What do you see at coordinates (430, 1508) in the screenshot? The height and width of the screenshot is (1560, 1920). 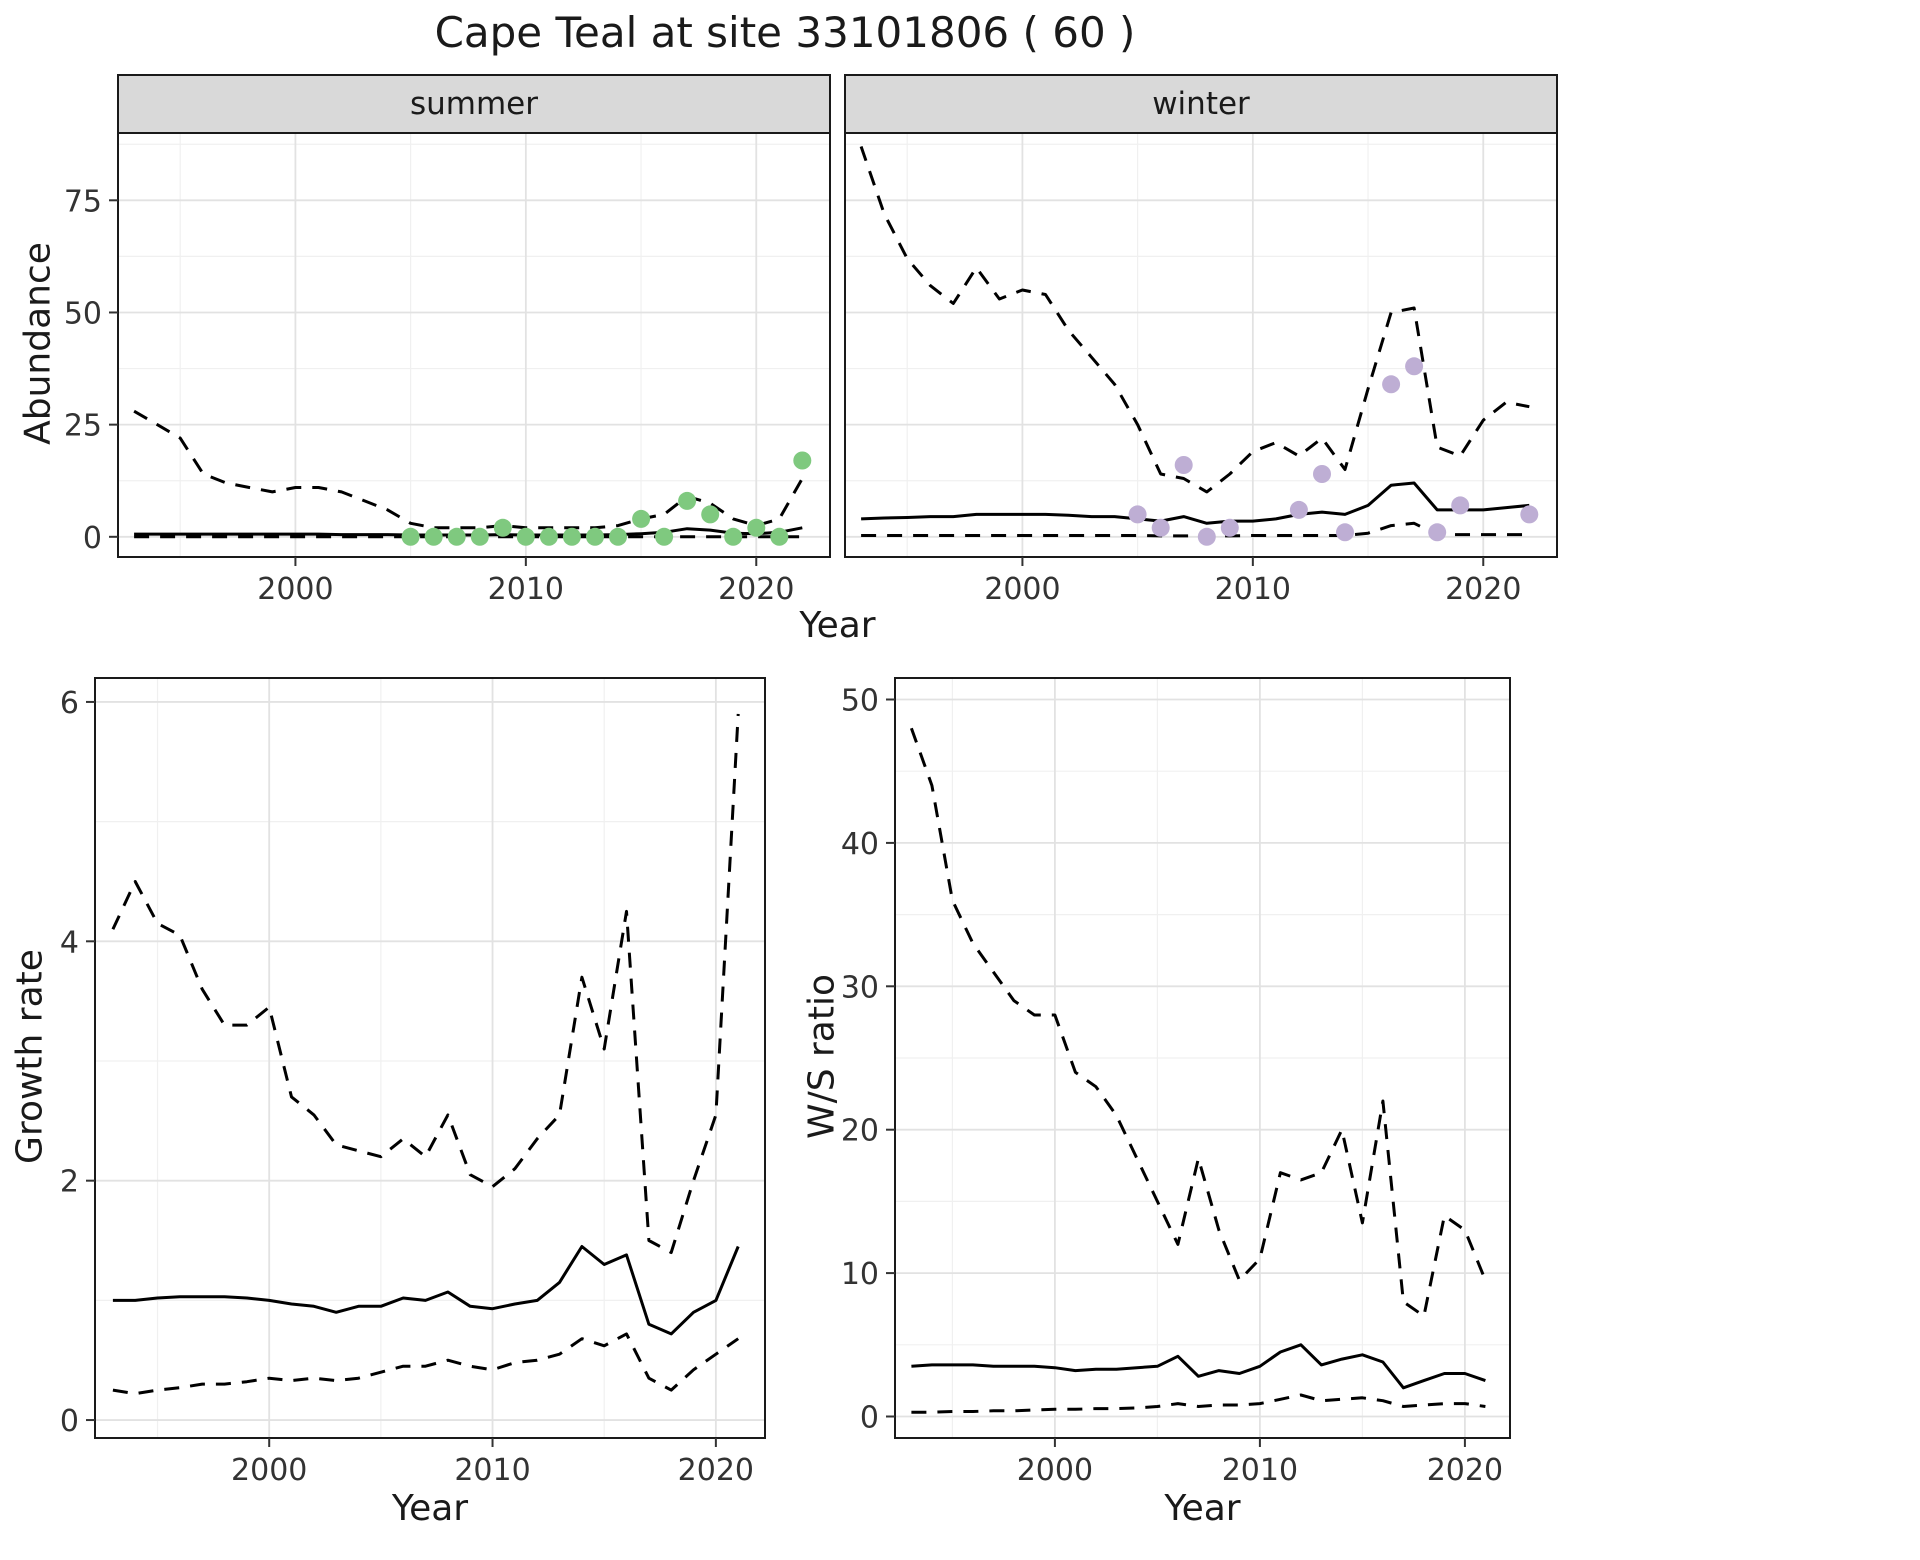 I see `growth-year-axis-label: Year` at bounding box center [430, 1508].